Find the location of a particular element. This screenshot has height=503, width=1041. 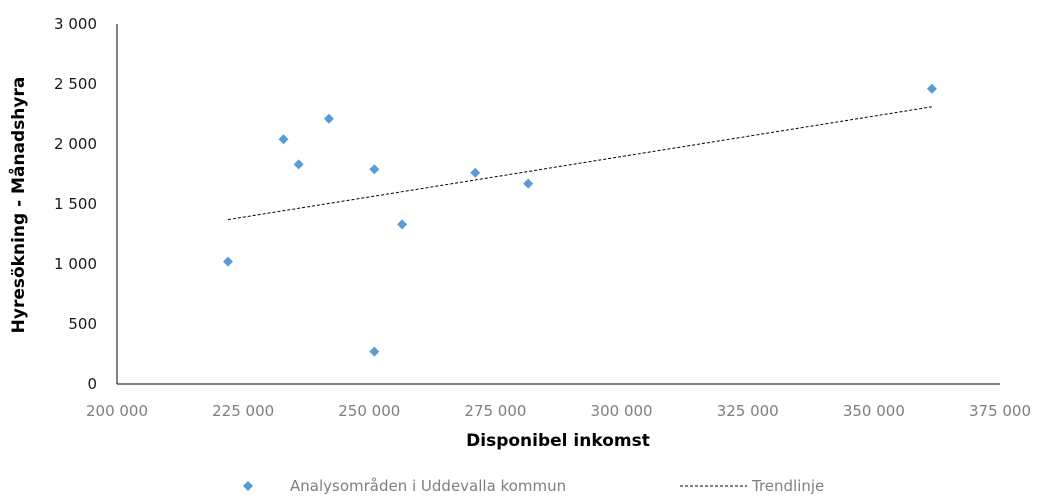

legend-label-trendline: Trendlinje is located at coordinates (787, 486).